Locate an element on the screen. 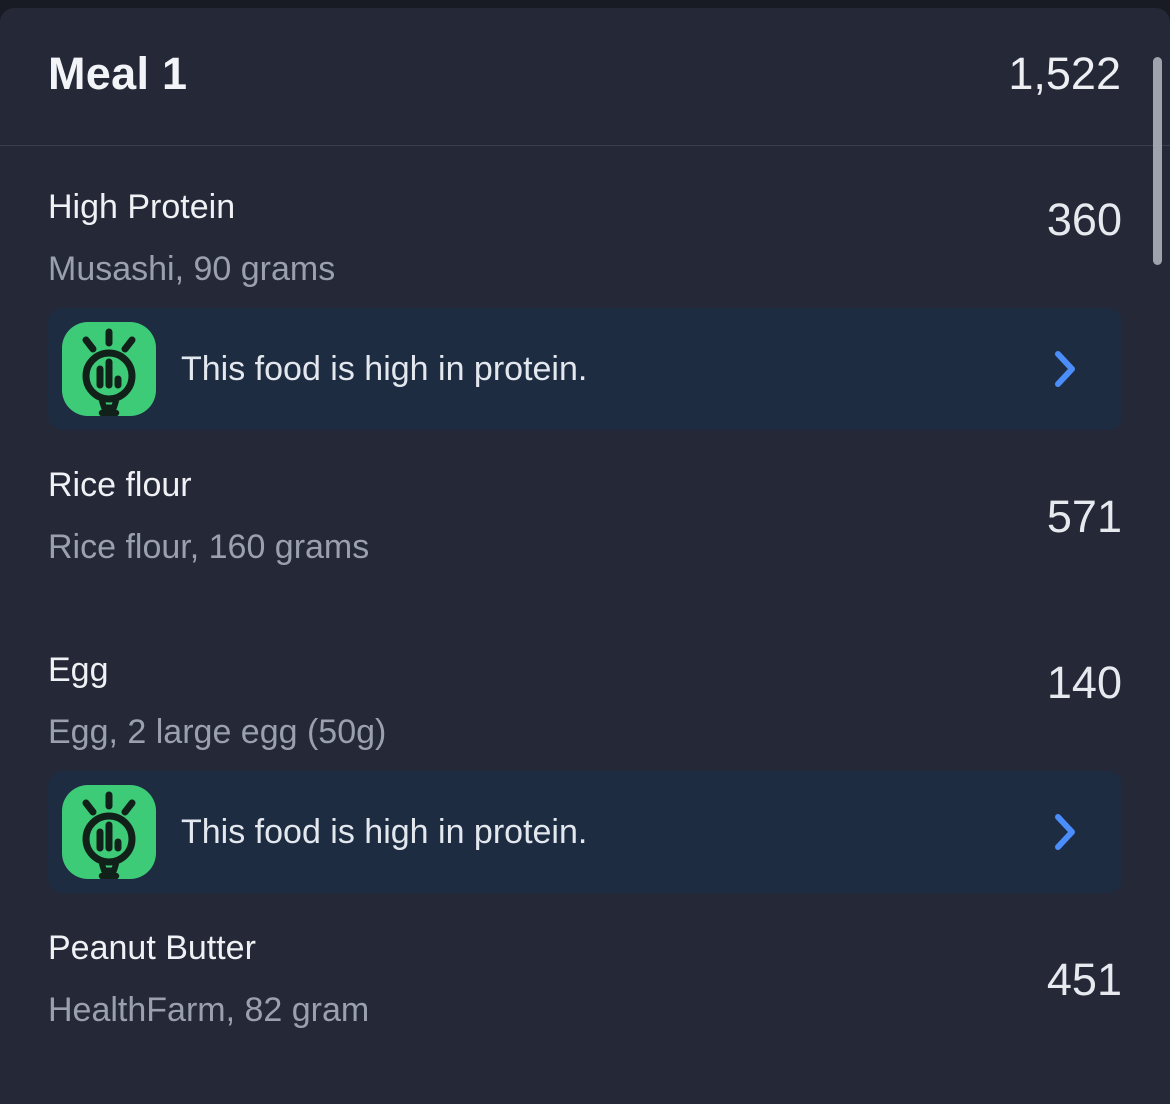 The width and height of the screenshot is (1170, 1104). food-row-summary: High Protein Musashi, 90 grams 360 is located at coordinates (585, 238).